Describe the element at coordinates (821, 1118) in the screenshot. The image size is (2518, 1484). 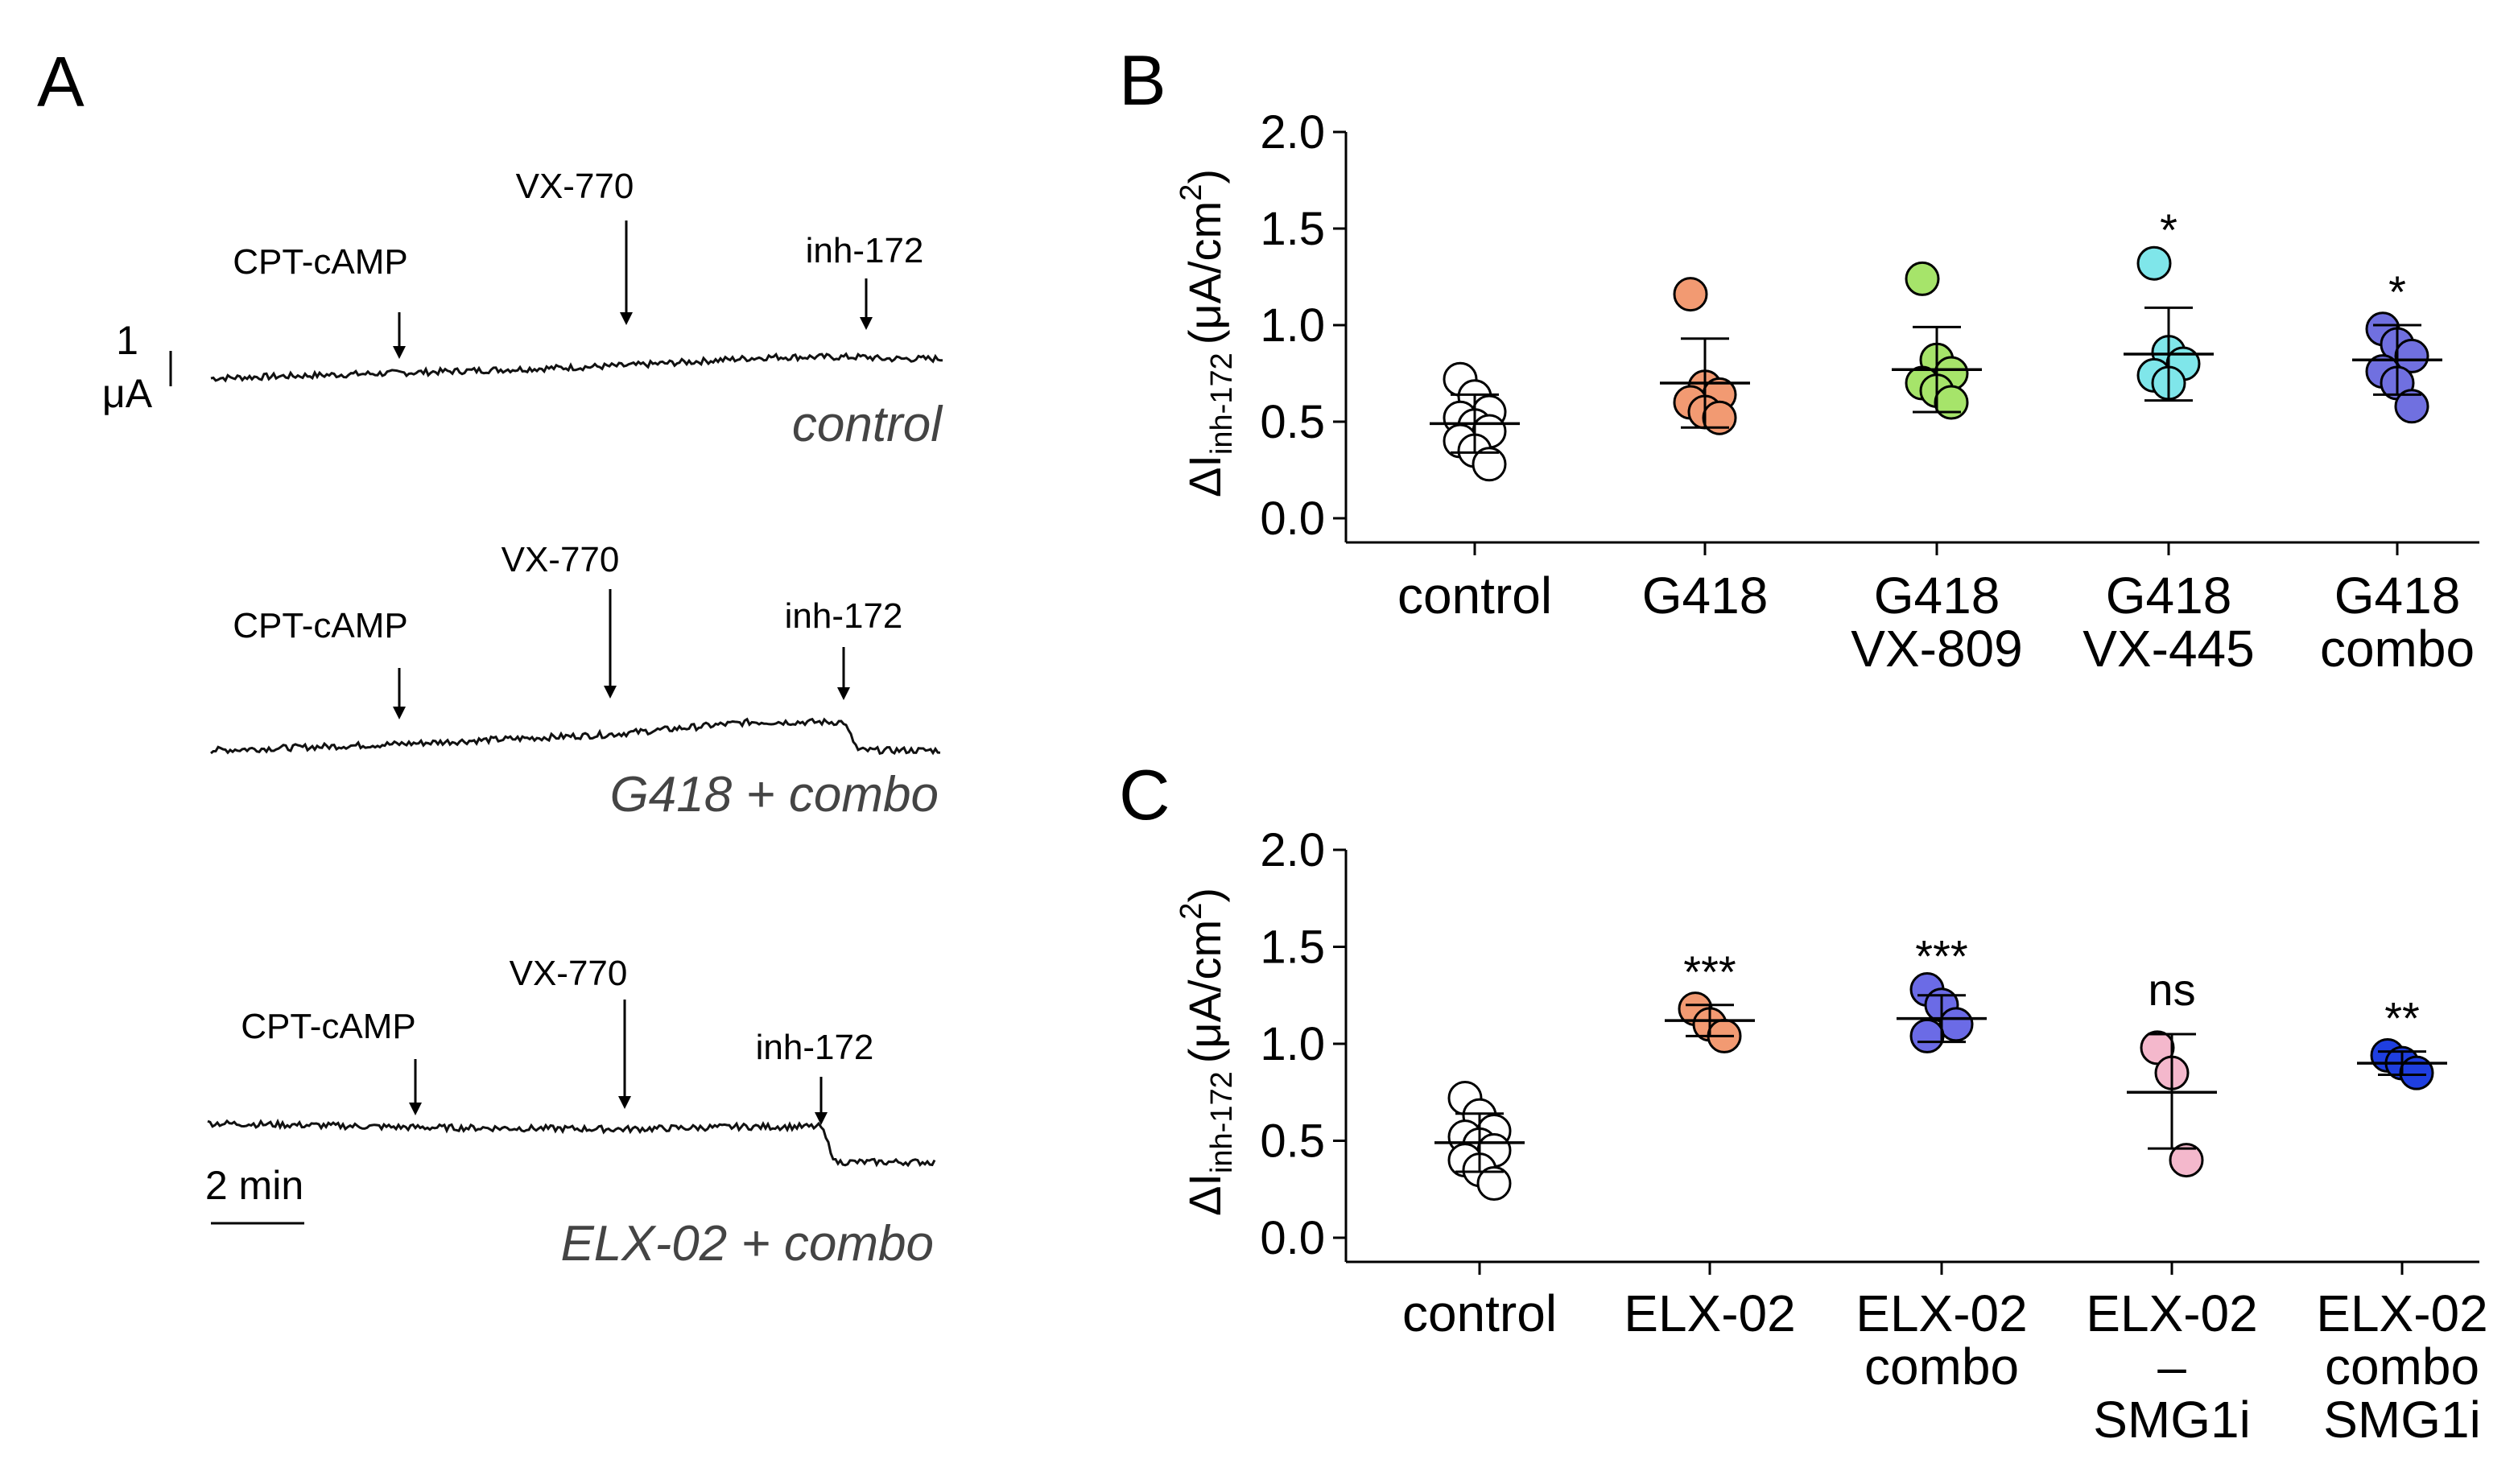
I see `arrowhead-inh172-elx02` at that location.